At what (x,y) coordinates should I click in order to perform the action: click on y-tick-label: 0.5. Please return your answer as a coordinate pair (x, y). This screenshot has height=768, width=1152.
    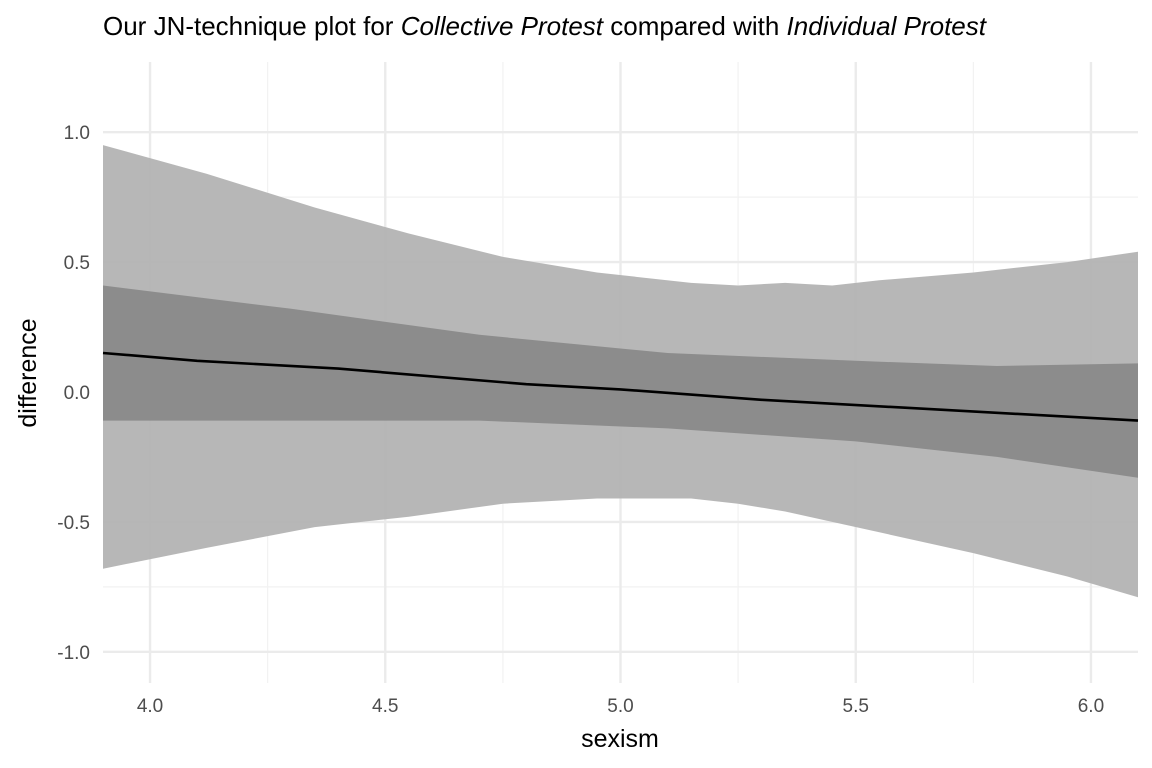
    Looking at the image, I should click on (77, 263).